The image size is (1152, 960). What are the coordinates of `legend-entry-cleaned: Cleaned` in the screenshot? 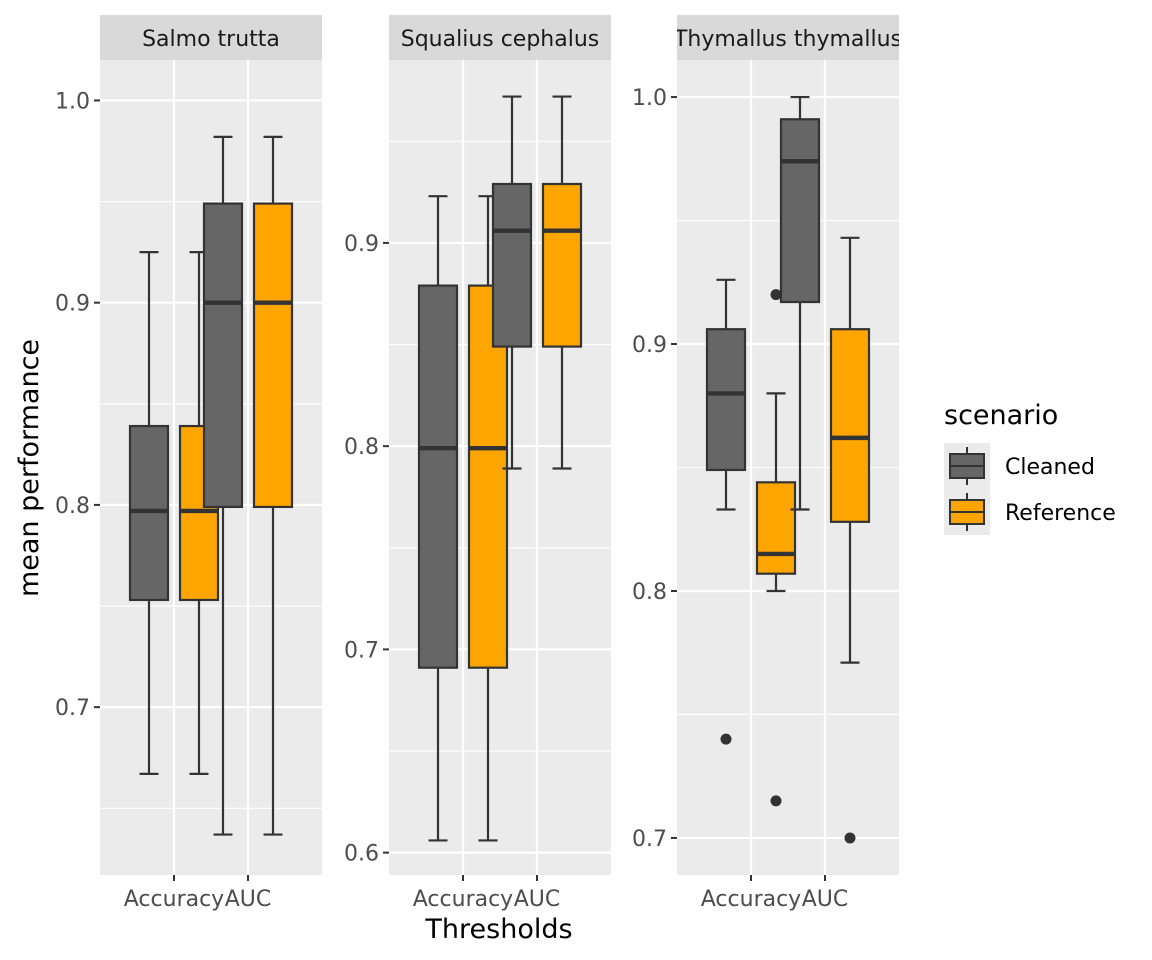 It's located at (1019, 466).